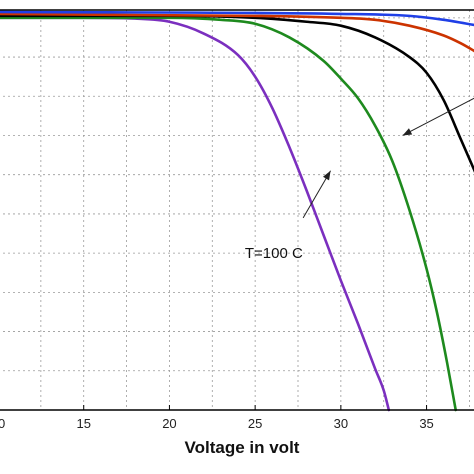  I want to click on x-tick-label: 35, so click(426, 423).